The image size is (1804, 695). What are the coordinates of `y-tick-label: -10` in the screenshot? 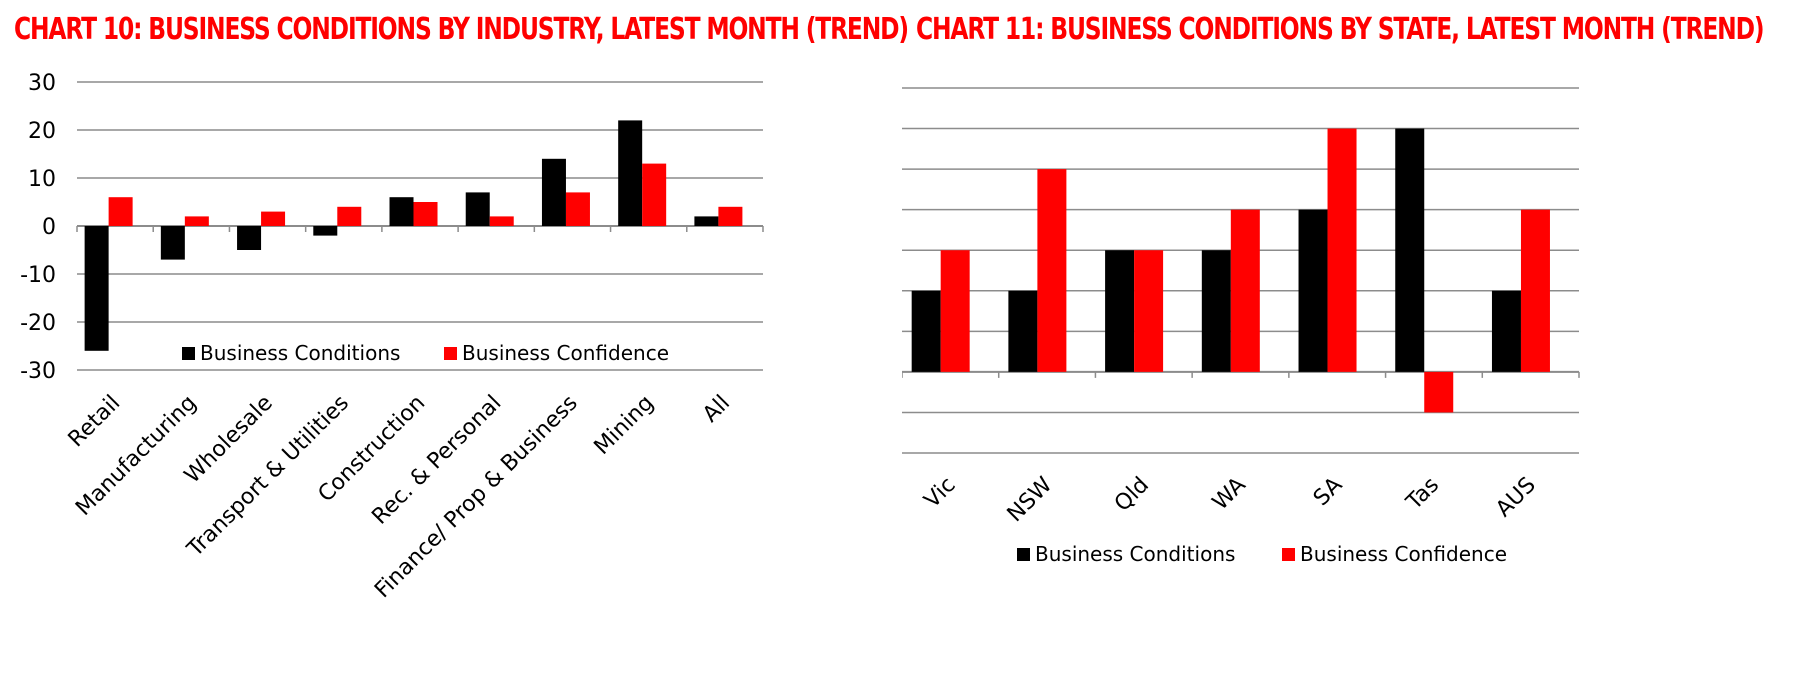 It's located at (38, 275).